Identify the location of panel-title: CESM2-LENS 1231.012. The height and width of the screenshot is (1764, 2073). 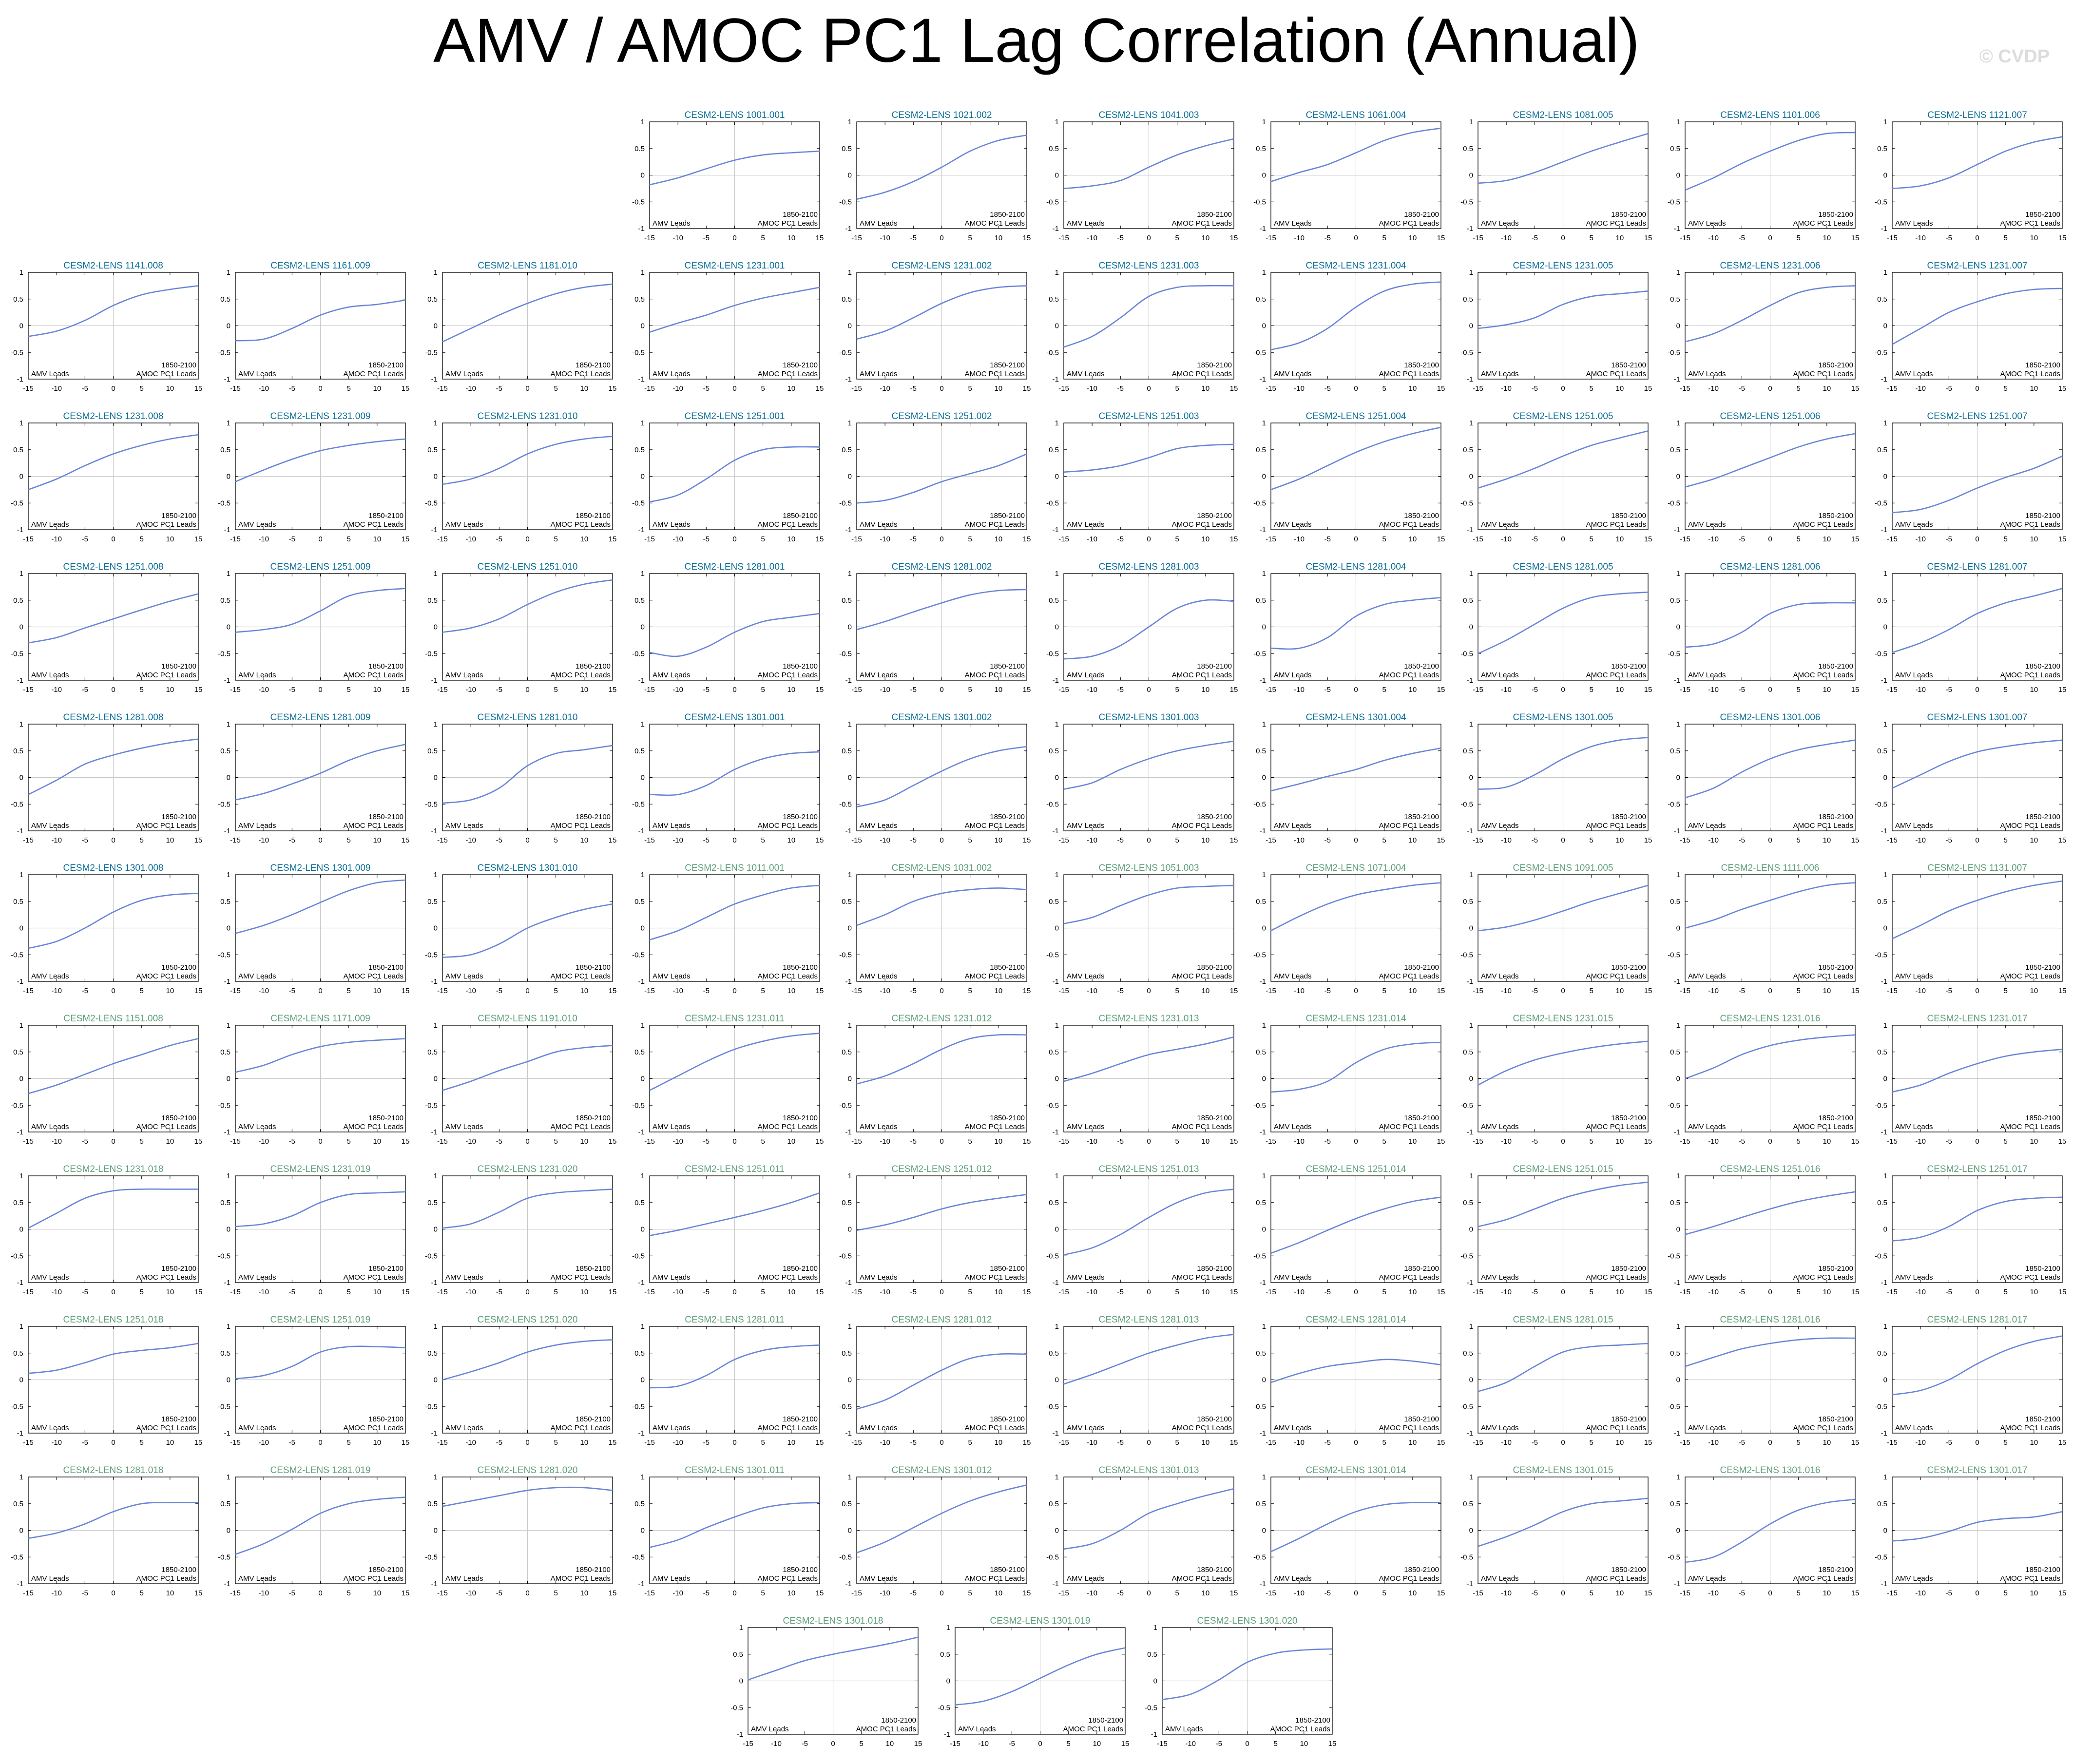
(942, 1019).